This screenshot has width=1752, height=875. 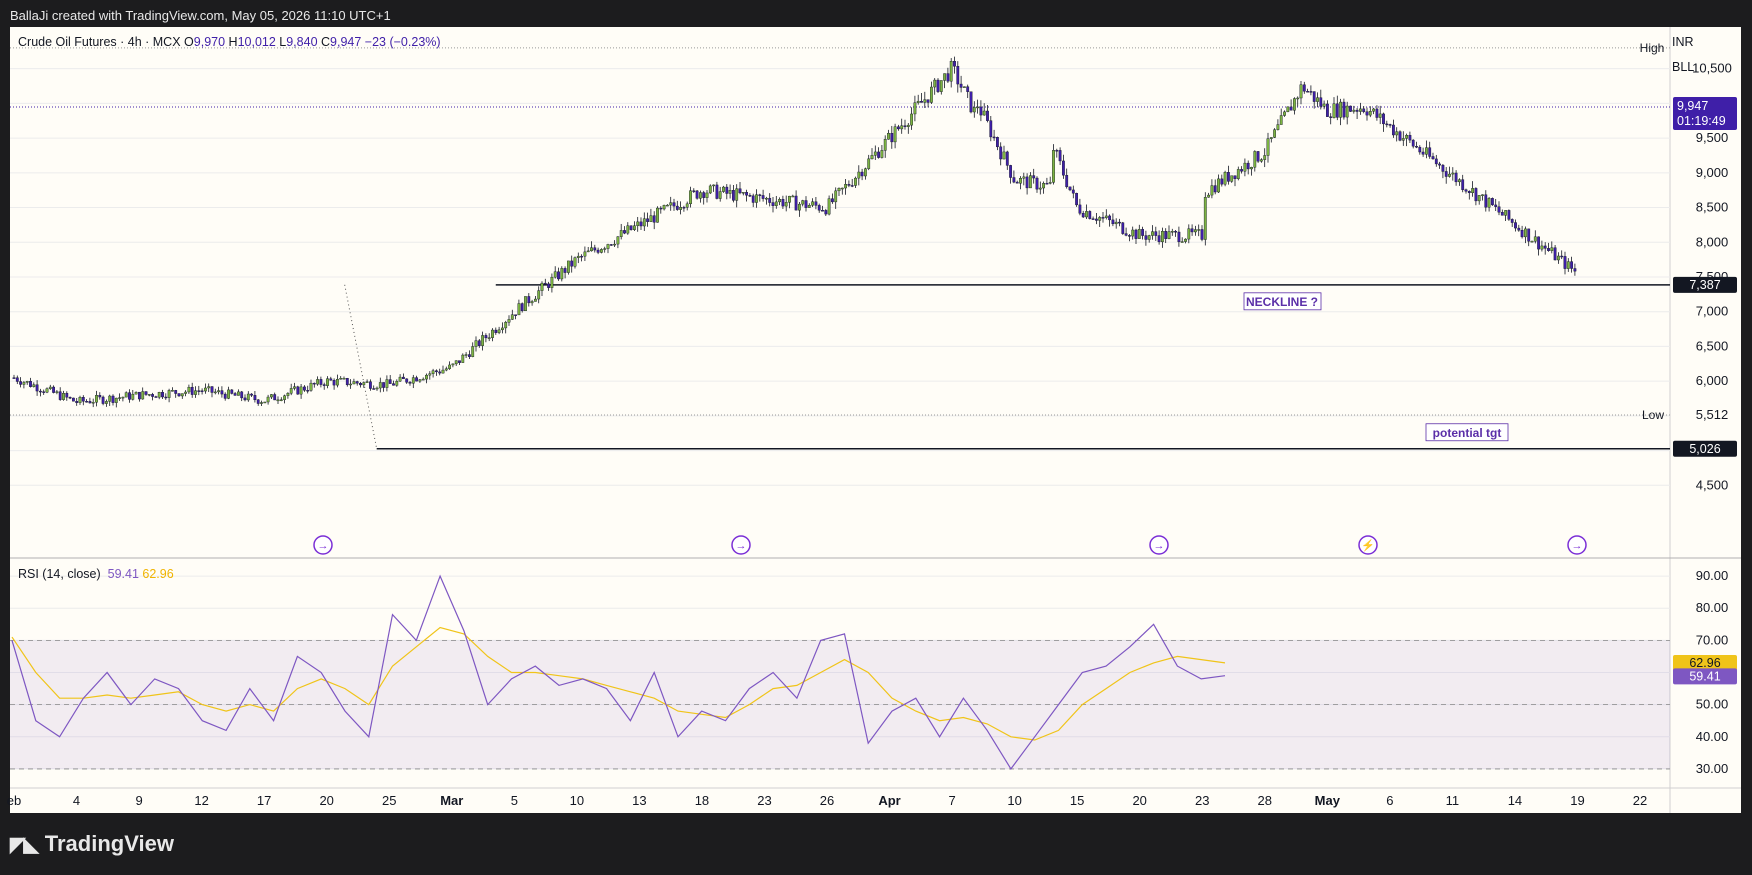 What do you see at coordinates (950, 545) in the screenshot?
I see `event-markers: → → → ⚡ →` at bounding box center [950, 545].